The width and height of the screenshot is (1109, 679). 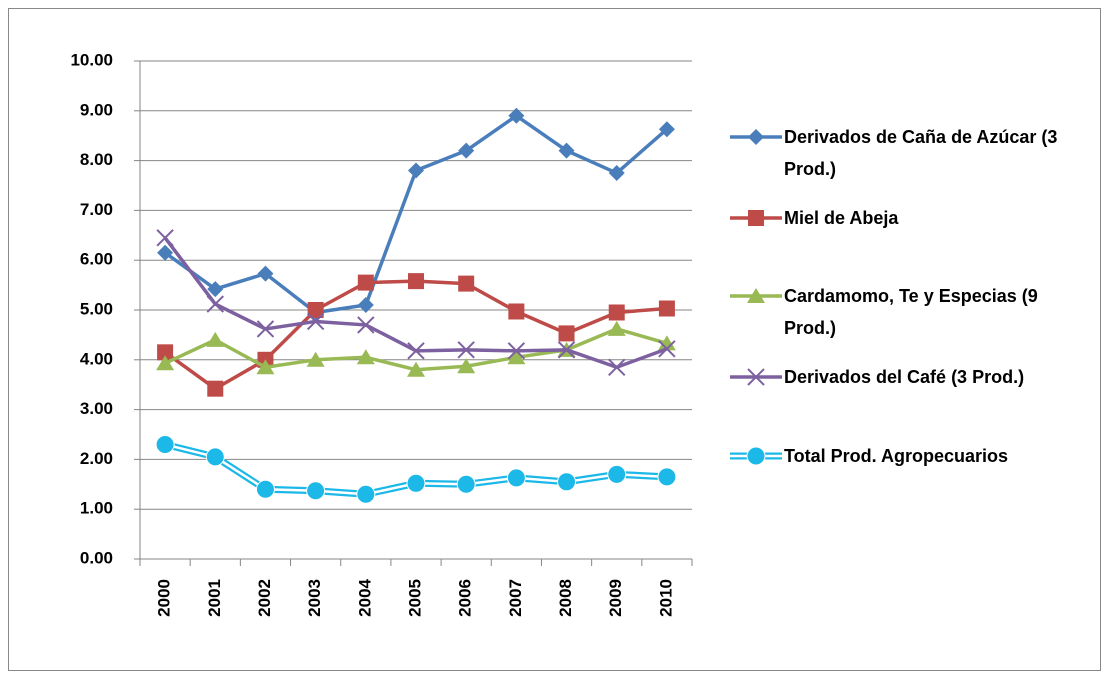 I want to click on y-tick-label: 5.00, so click(x=96, y=308).